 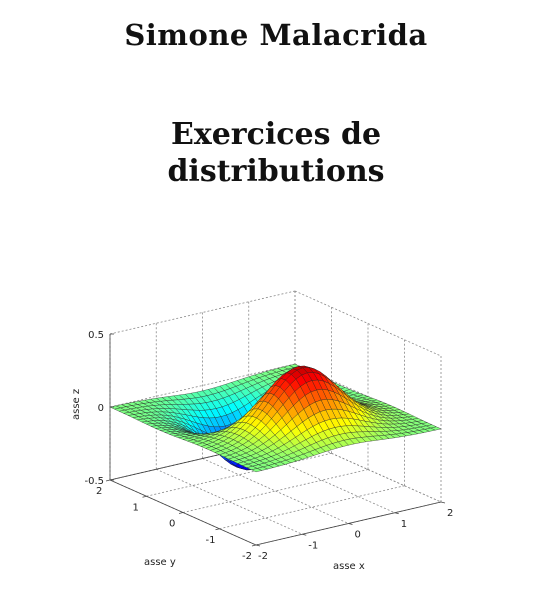 What do you see at coordinates (76, 404) in the screenshot?
I see `z-axis-label: asse z` at bounding box center [76, 404].